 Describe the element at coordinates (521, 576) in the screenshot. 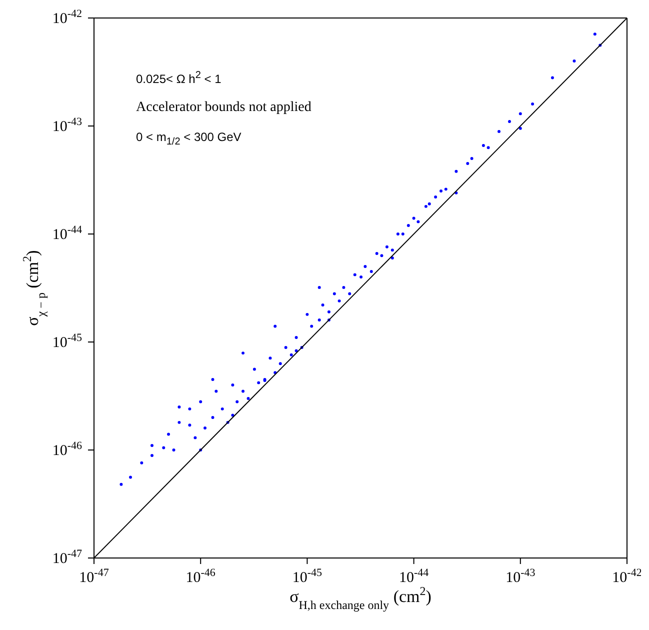

I see `x-tick-label: 10$^{-43}$` at that location.